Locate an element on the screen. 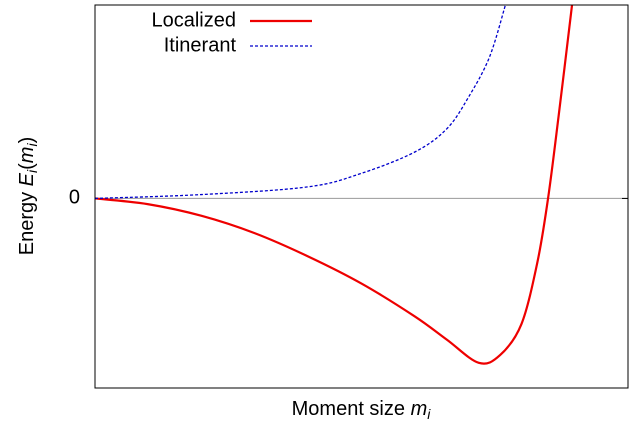 This screenshot has width=631, height=424. y-tick-label: 0 is located at coordinates (74, 198).